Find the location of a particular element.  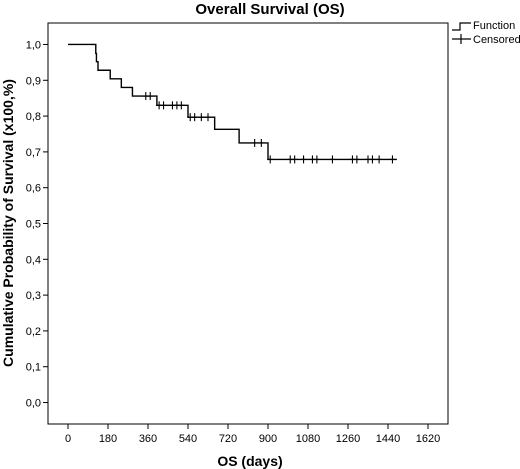

x-tick-label: 1080 is located at coordinates (308, 439).